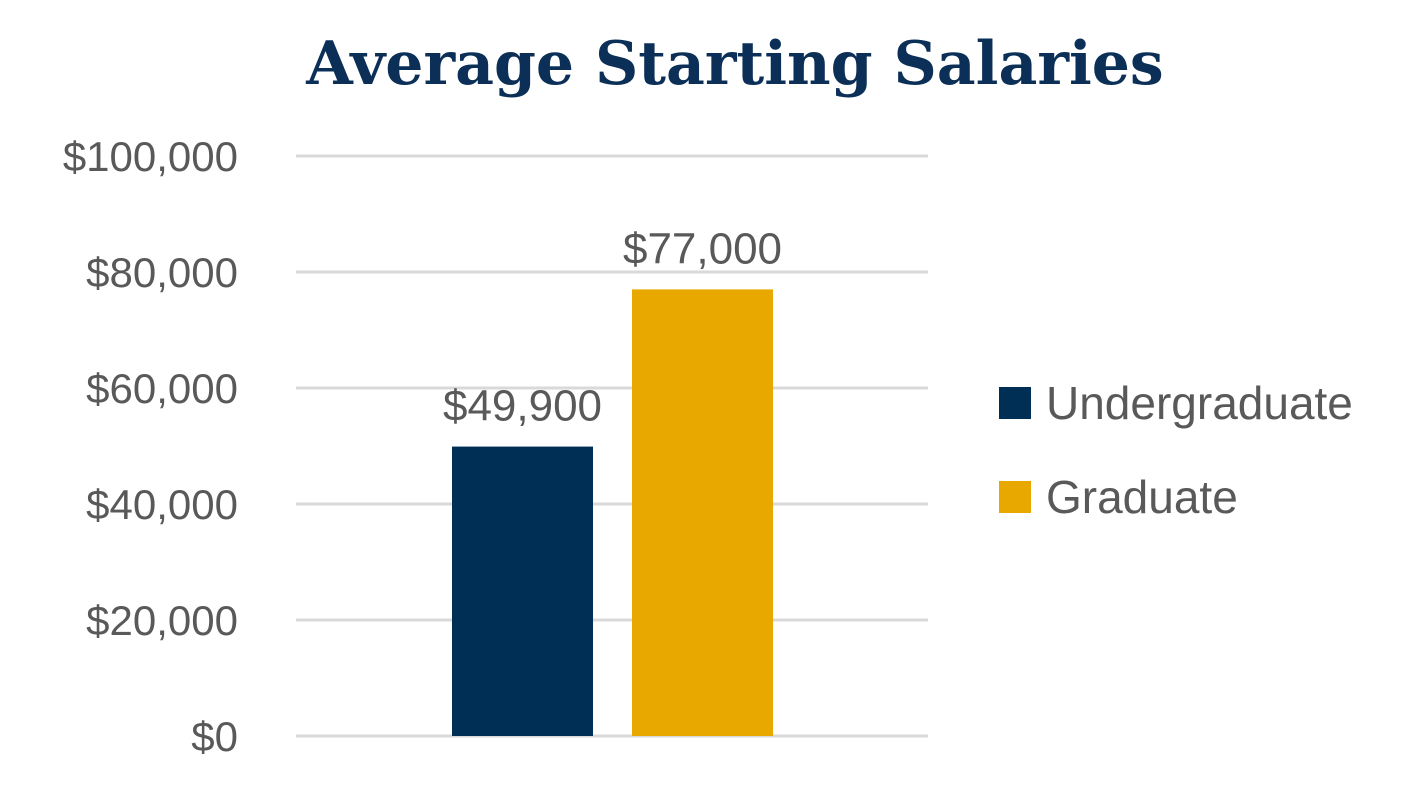  I want to click on chart-title: Average Starting Salaries, so click(734, 64).